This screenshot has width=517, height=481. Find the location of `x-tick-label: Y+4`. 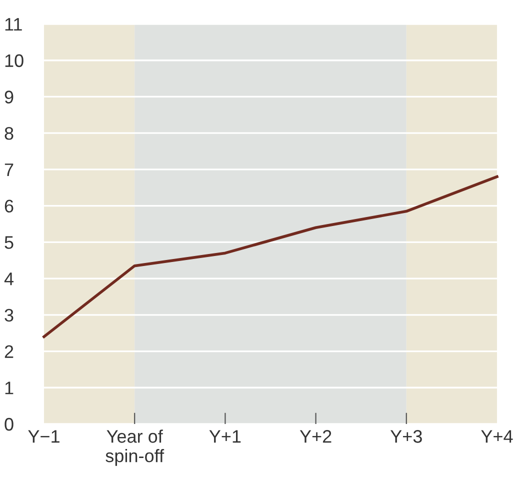

x-tick-label: Y+4 is located at coordinates (497, 436).